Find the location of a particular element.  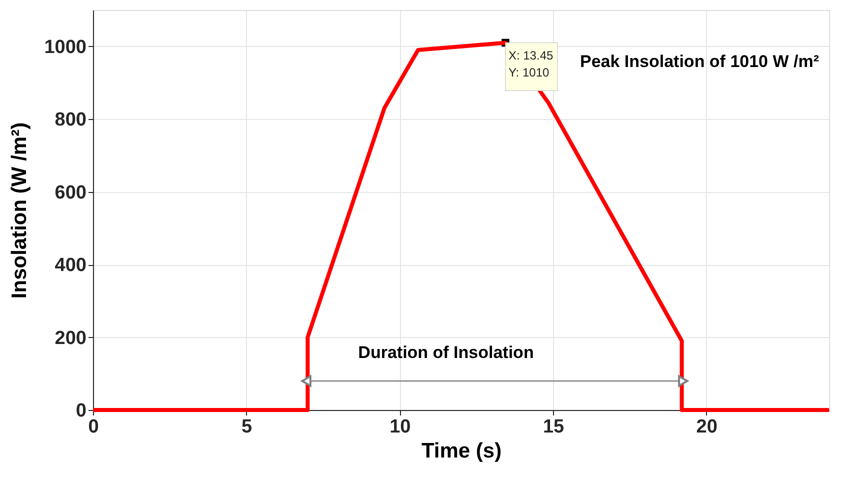

annotation: Duration of Insolation is located at coordinates (446, 352).